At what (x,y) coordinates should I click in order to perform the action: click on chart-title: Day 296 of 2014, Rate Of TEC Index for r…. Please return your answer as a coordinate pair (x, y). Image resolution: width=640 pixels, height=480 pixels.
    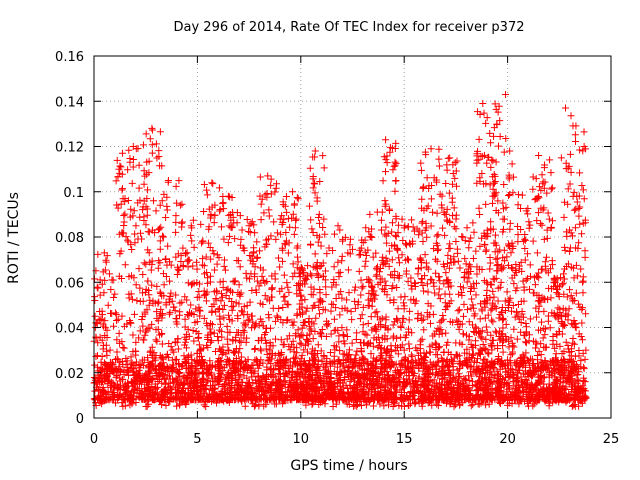
    Looking at the image, I should click on (349, 27).